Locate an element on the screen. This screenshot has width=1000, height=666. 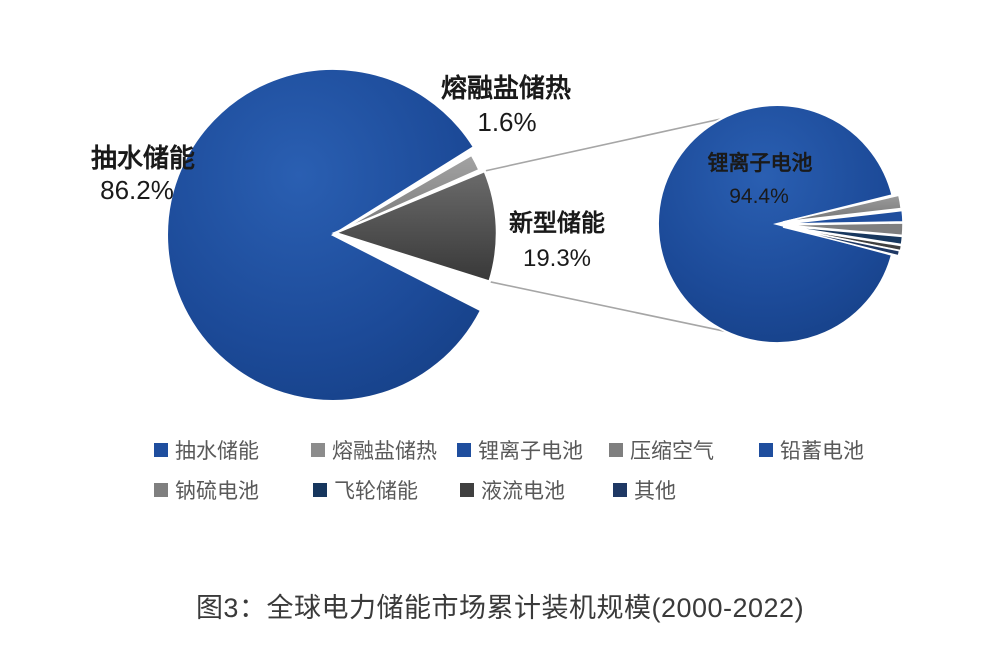
legend-item-sodium-sulfur: 钠硫电池 is located at coordinates (206, 491).